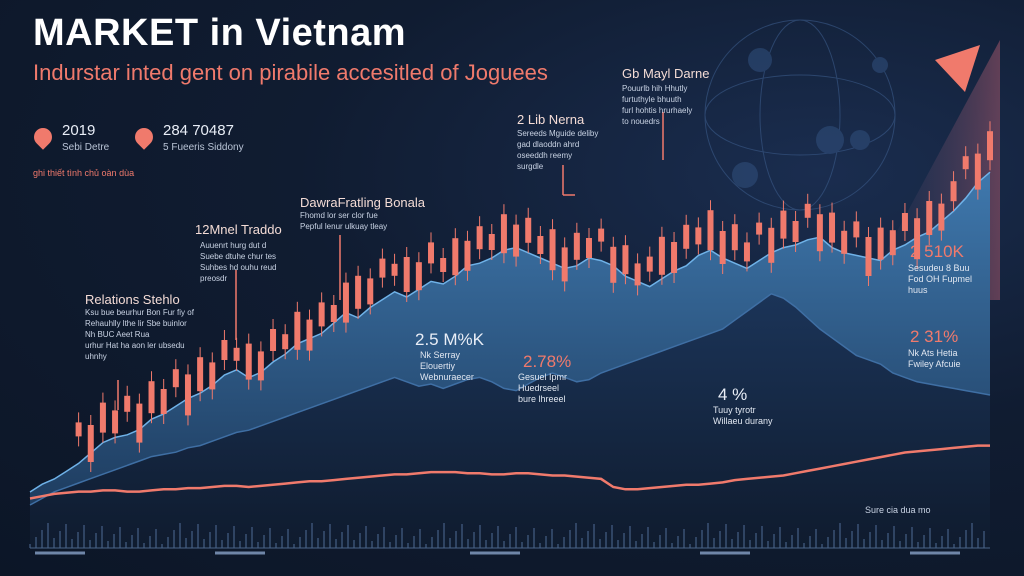  What do you see at coordinates (934, 336) in the screenshot?
I see `stat-value: 2 31%` at bounding box center [934, 336].